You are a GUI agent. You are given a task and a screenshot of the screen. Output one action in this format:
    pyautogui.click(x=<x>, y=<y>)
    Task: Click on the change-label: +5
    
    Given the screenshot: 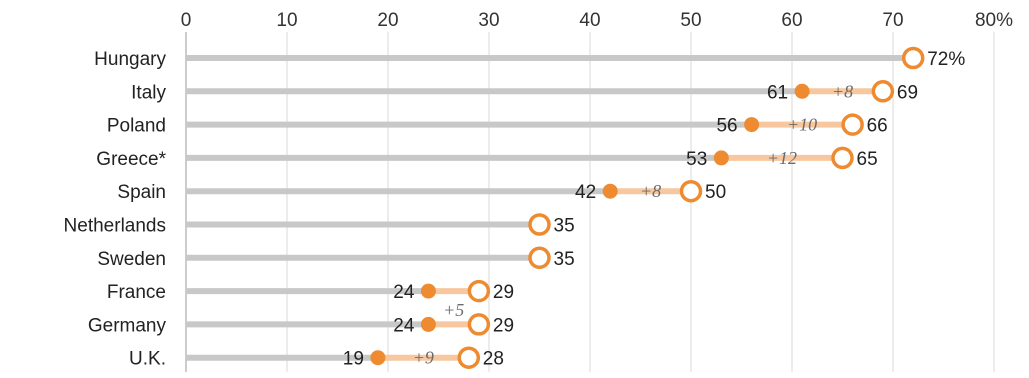 What is the action you would take?
    pyautogui.click(x=453, y=310)
    